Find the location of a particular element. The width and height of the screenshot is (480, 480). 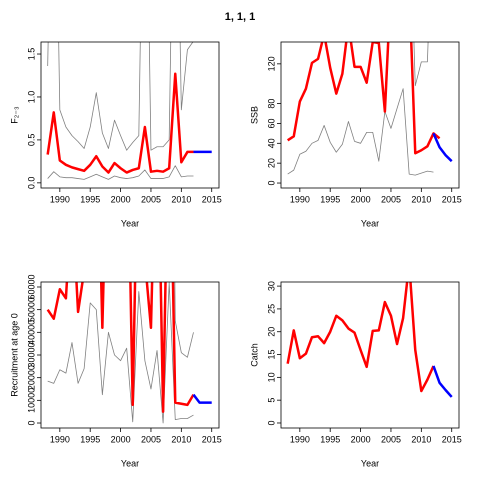

y-tick-label: 30 is located at coordinates (271, 286).